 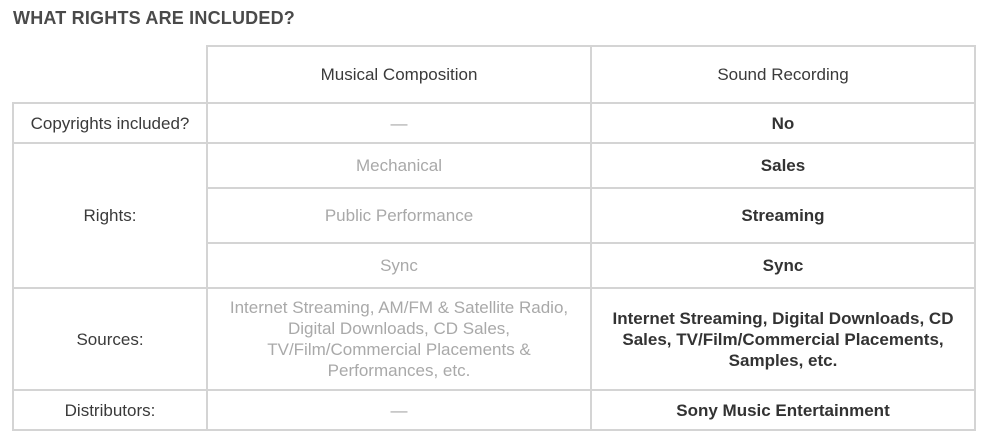 What do you see at coordinates (110, 339) in the screenshot?
I see `row-label-sources: Sources:` at bounding box center [110, 339].